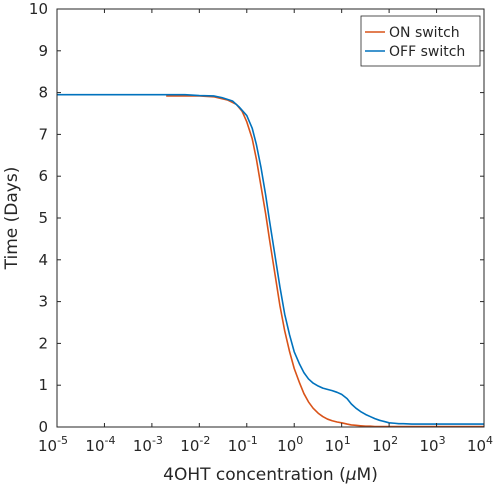 This screenshot has width=500, height=491. What do you see at coordinates (204, 440) in the screenshot?
I see `x-tick-label-exponent: -2` at bounding box center [204, 440].